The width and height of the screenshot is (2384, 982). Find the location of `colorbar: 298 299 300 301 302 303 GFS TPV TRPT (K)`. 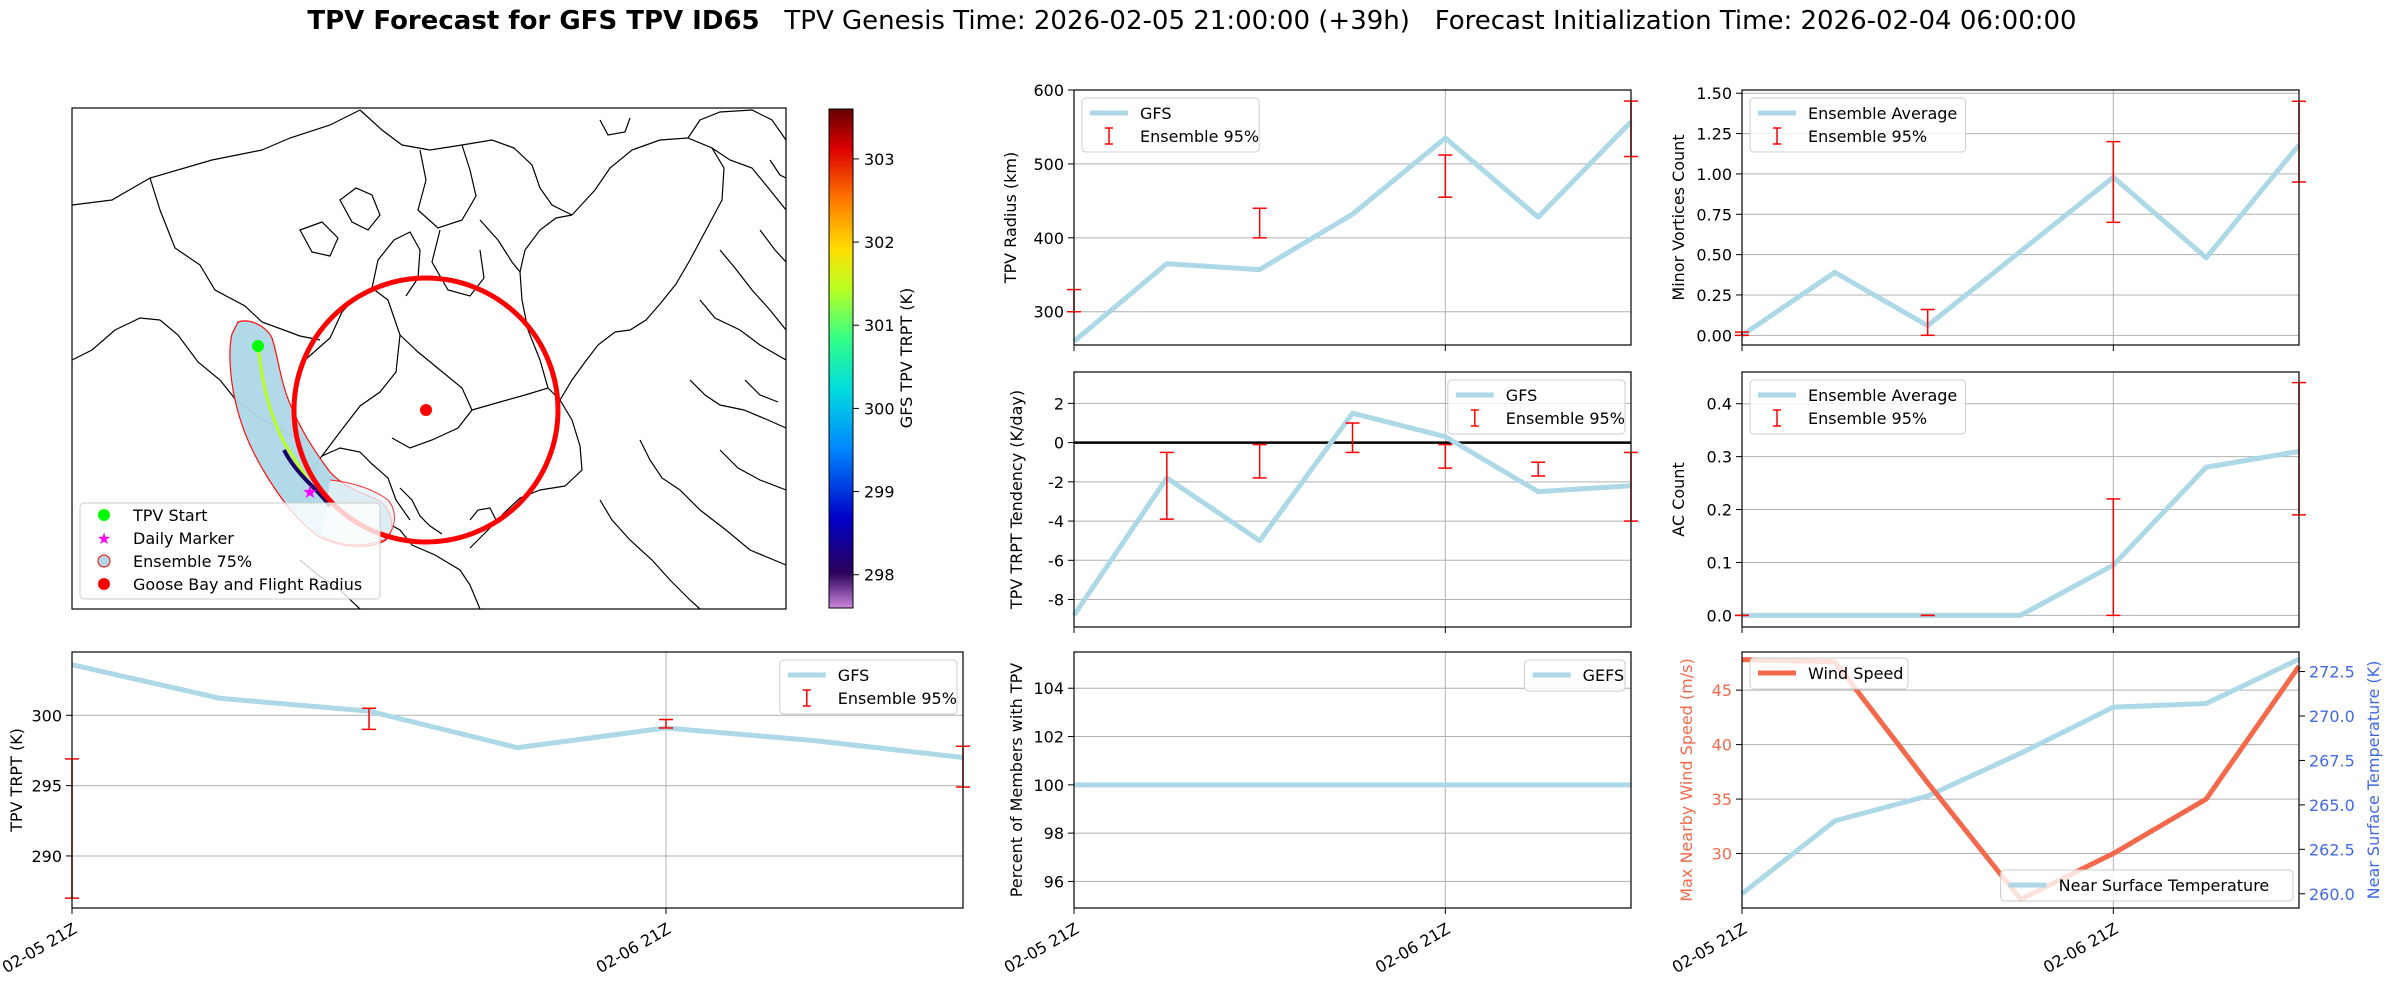

colorbar: 298 299 300 301 302 303 GFS TPV TRPT (K) is located at coordinates (872, 358).